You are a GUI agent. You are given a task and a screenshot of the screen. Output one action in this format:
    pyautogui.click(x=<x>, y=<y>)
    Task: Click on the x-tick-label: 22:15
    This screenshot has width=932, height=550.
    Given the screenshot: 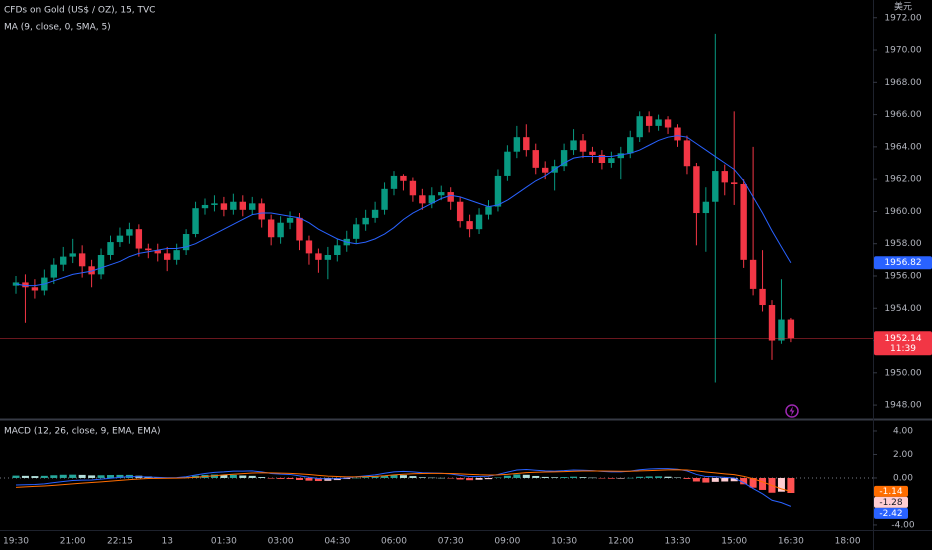 What is the action you would take?
    pyautogui.click(x=120, y=542)
    